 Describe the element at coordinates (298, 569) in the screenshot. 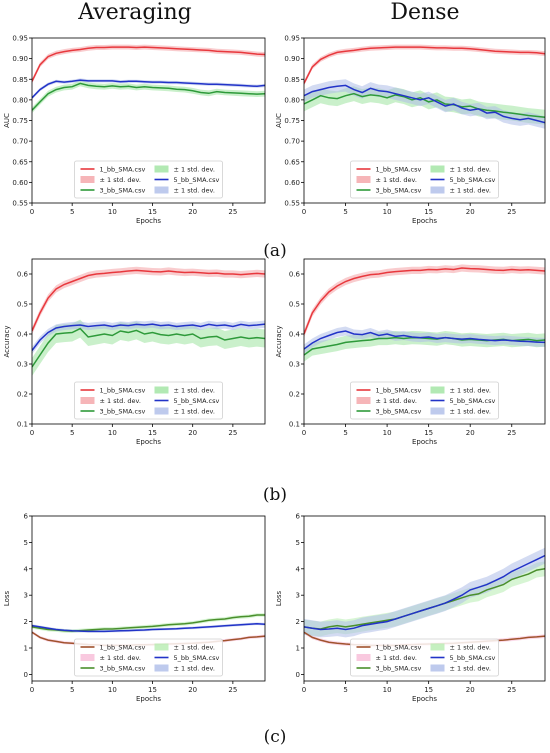

I see `y-tick-label: 4` at that location.